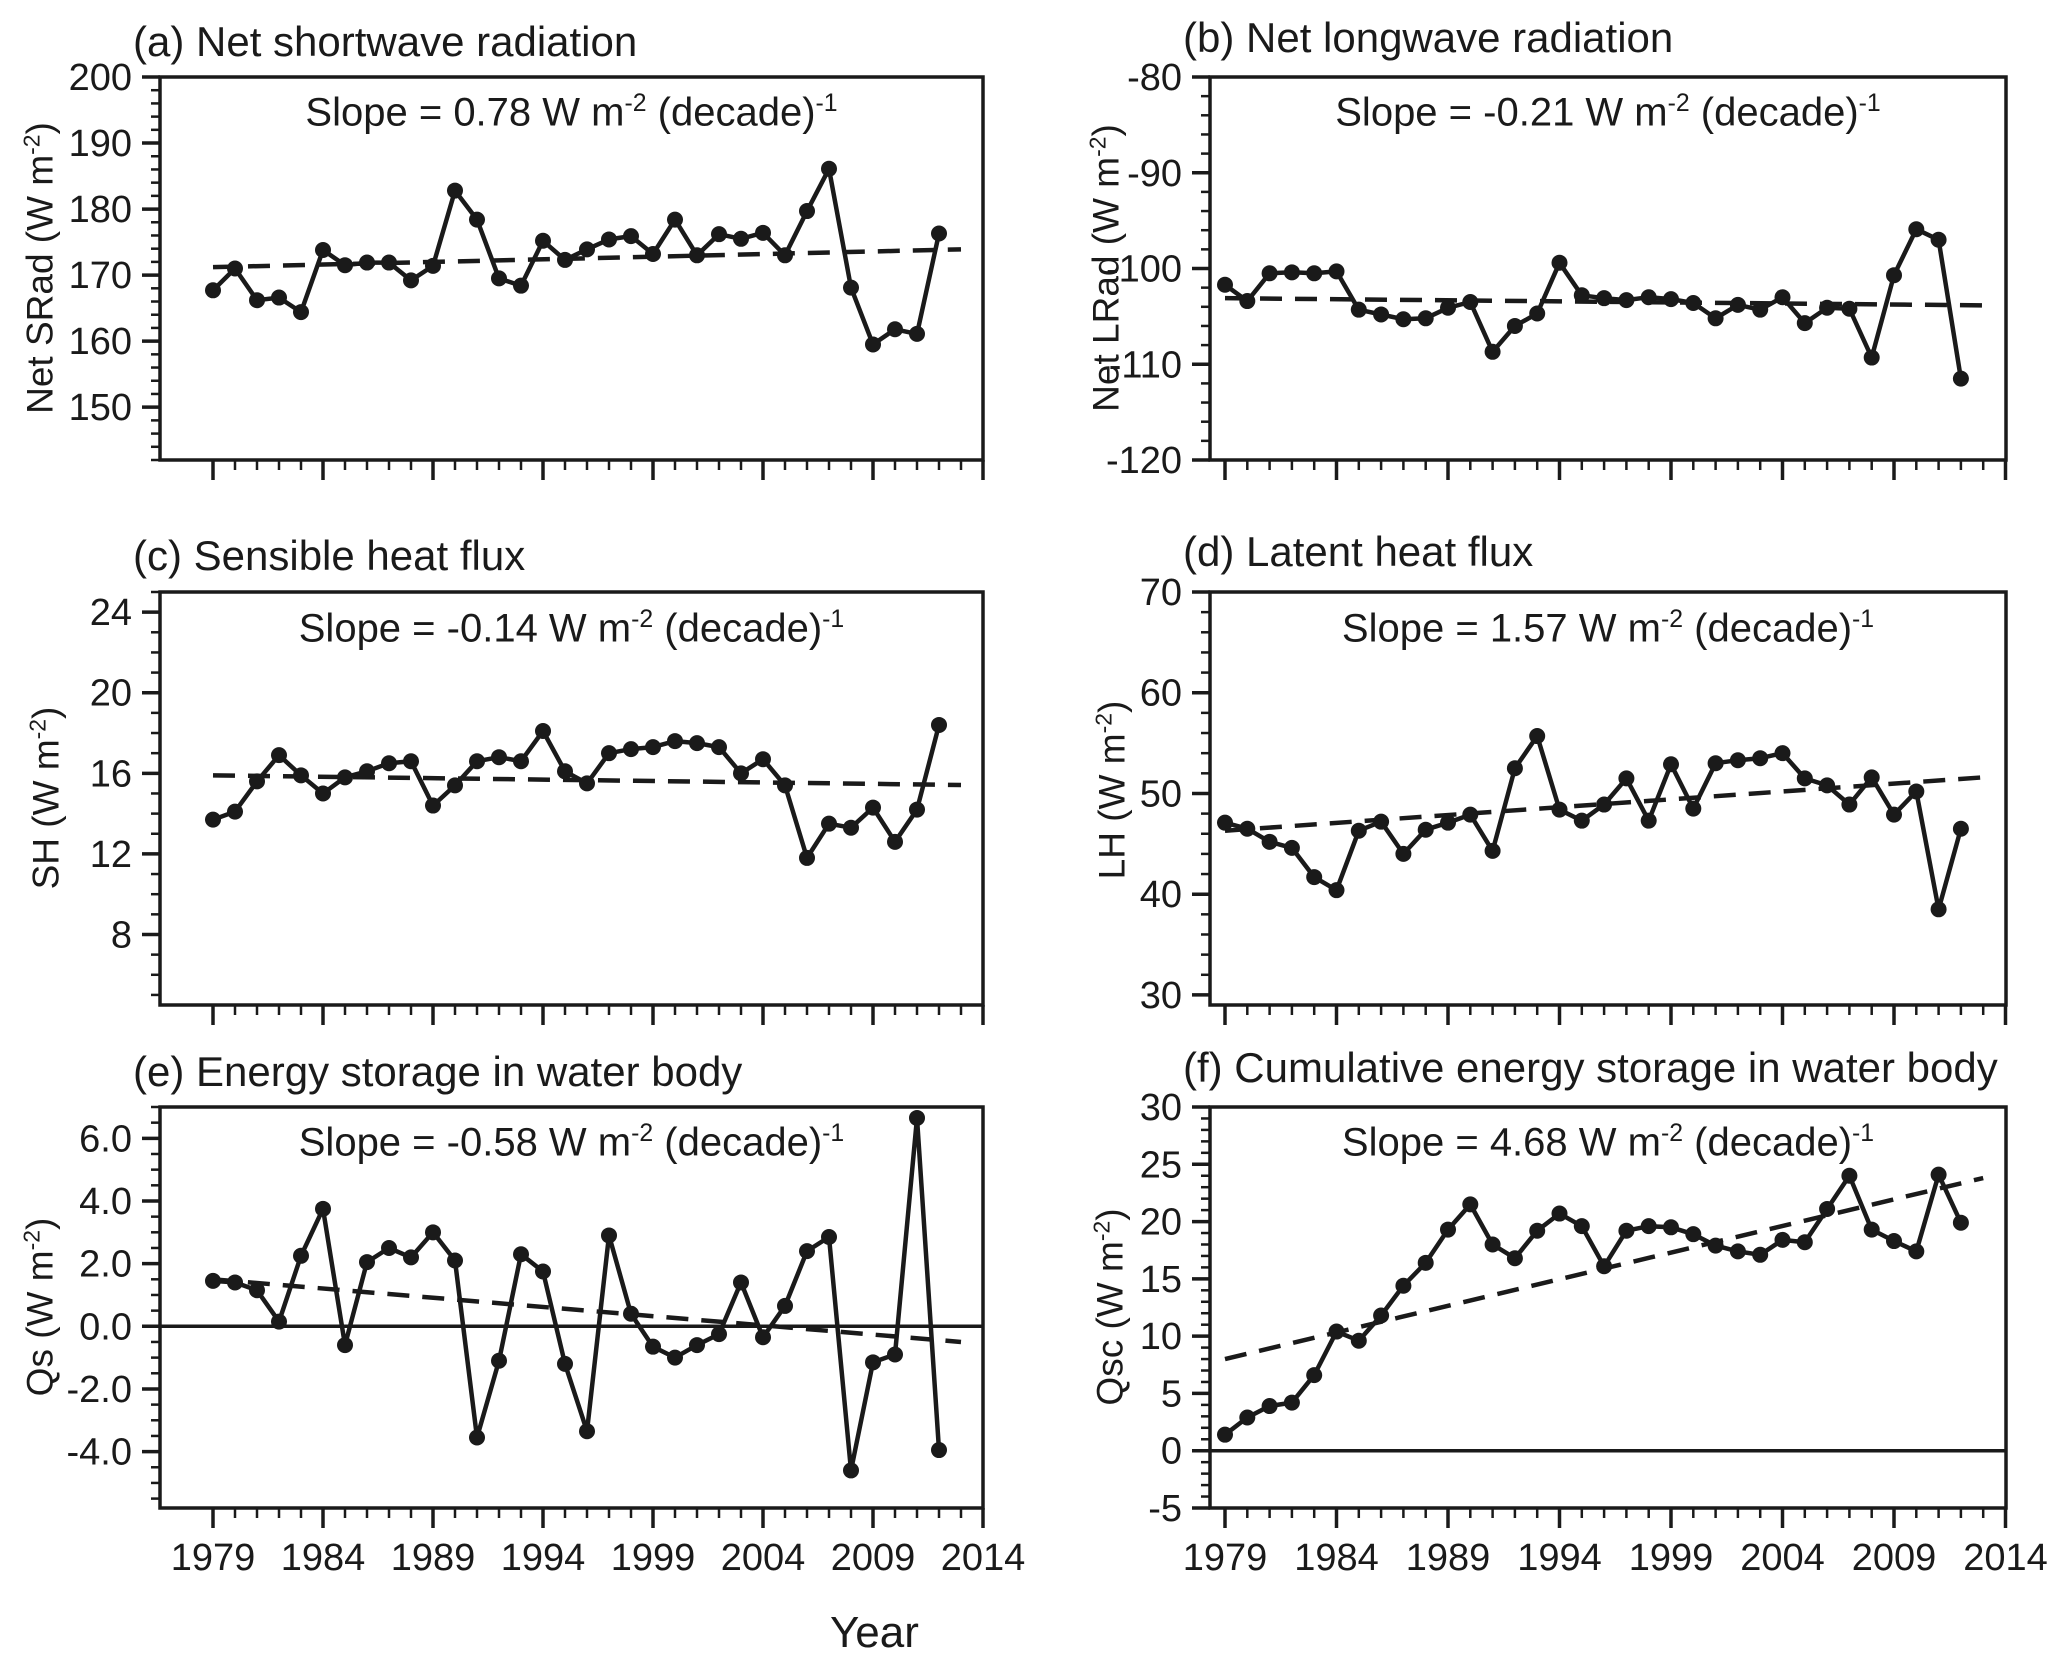  Describe the element at coordinates (1161, 794) in the screenshot. I see `y-tick-label: 50` at that location.